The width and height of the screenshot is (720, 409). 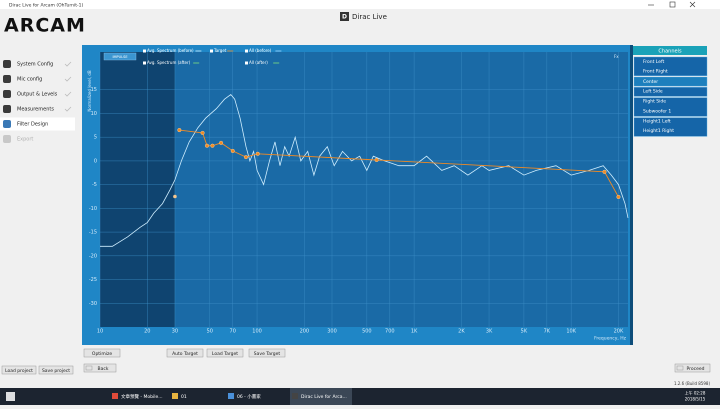 What do you see at coordinates (657, 121) in the screenshot?
I see `channel-item: Height1 Left` at bounding box center [657, 121].